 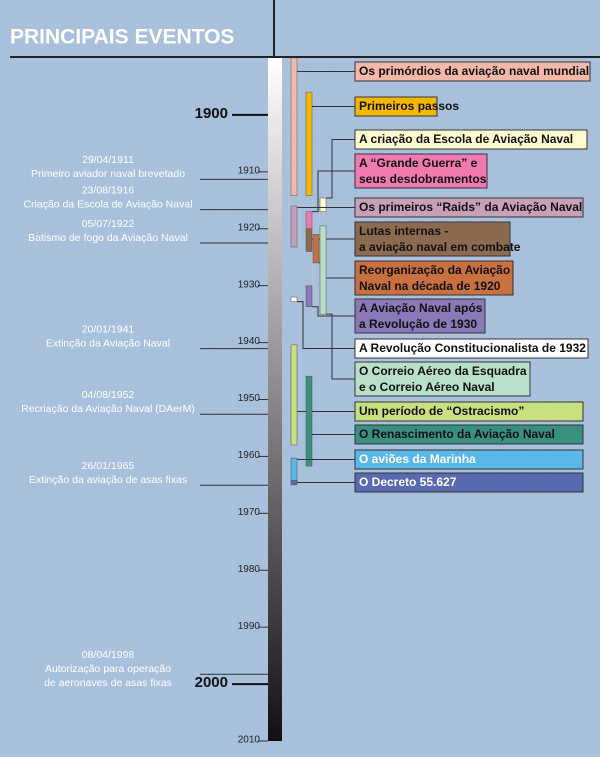 I want to click on y-tick-label: 1950, so click(x=249, y=398).